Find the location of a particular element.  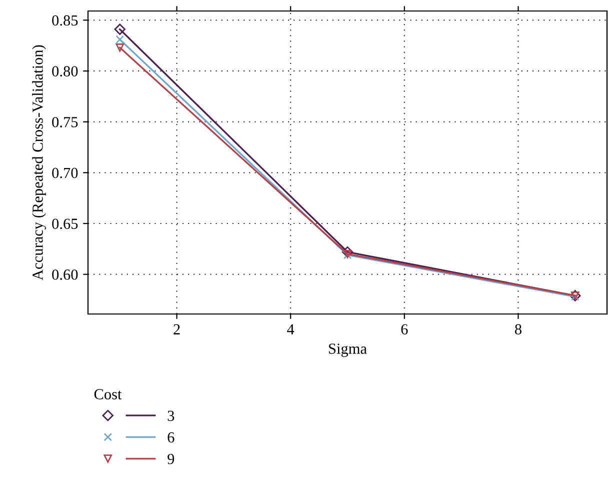

x-tick-label: 6 is located at coordinates (404, 329).